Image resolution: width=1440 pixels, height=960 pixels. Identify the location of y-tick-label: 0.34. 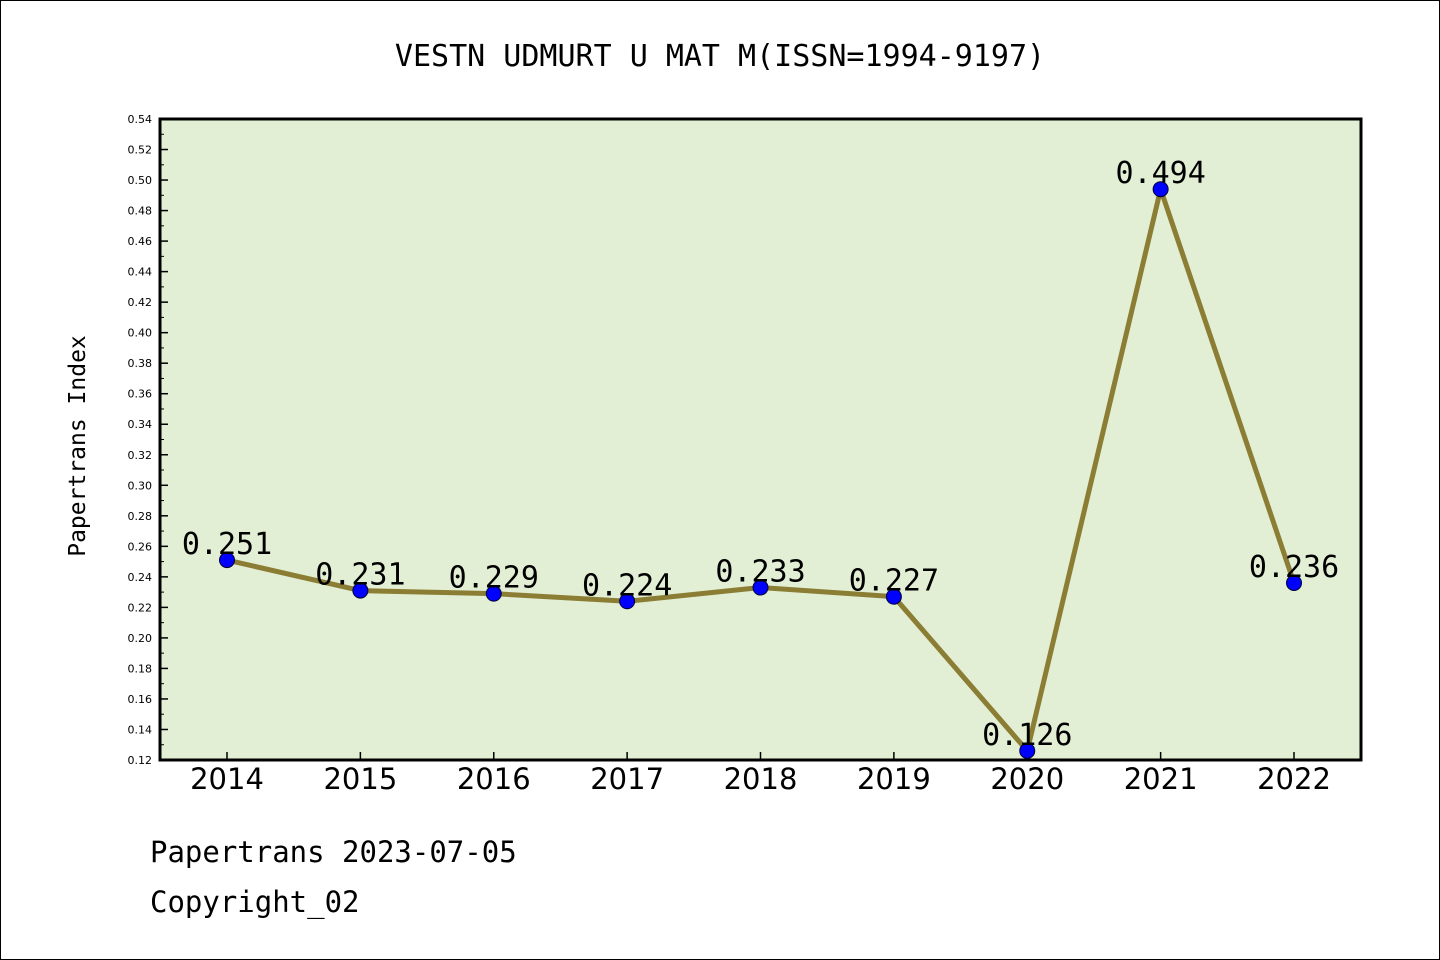
(140, 424).